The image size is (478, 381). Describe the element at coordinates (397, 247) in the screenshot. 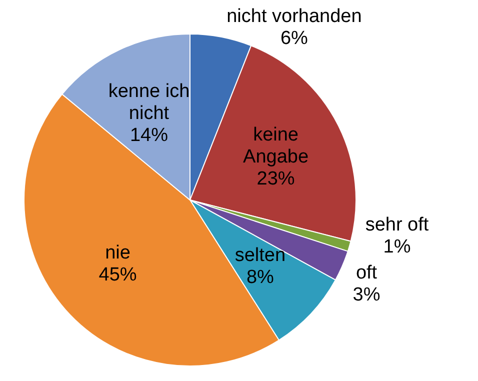

I see `data-label: 1%` at that location.